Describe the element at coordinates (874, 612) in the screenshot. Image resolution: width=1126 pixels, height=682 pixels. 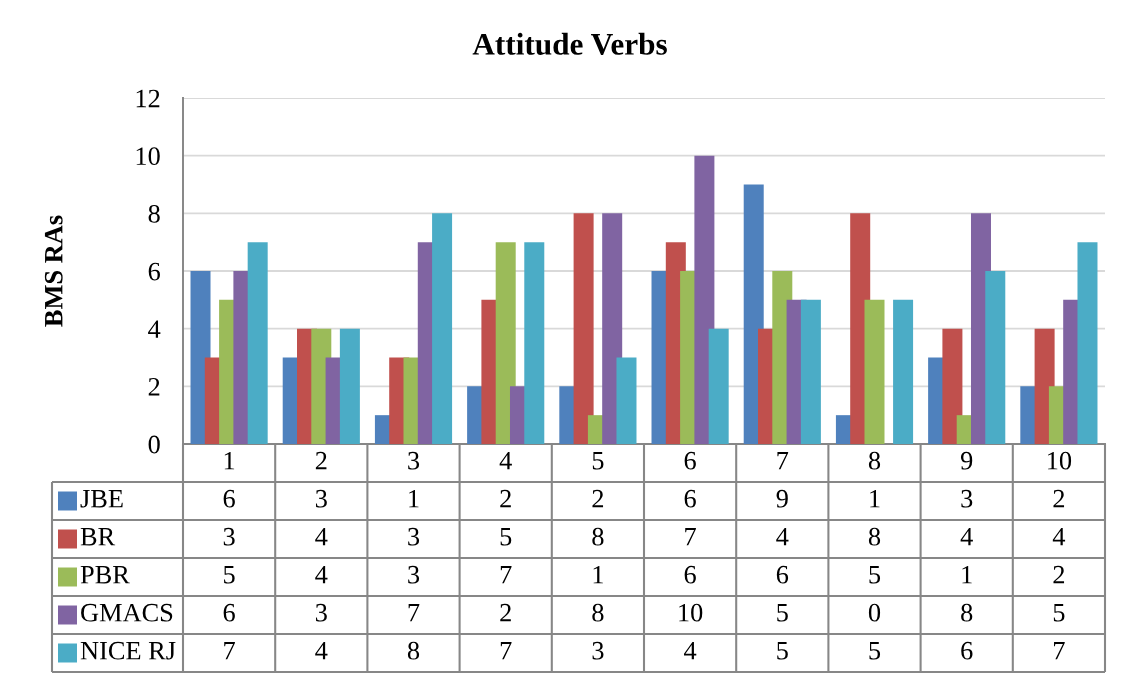
I see `data-label: 0` at that location.